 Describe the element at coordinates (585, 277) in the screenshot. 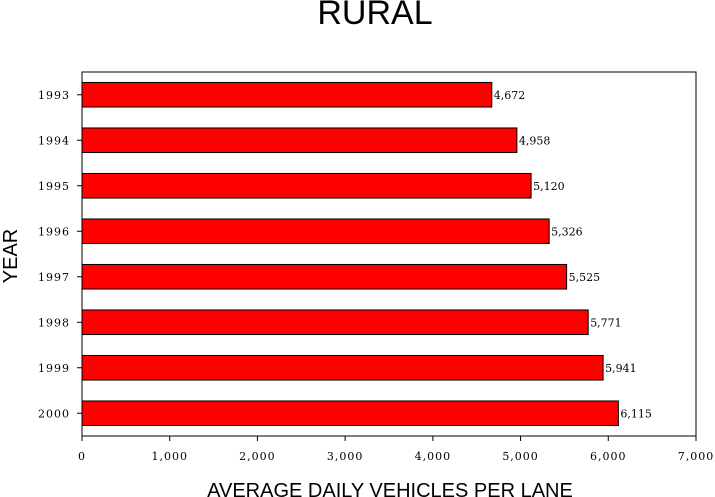

I see `data-label: 5,525` at that location.